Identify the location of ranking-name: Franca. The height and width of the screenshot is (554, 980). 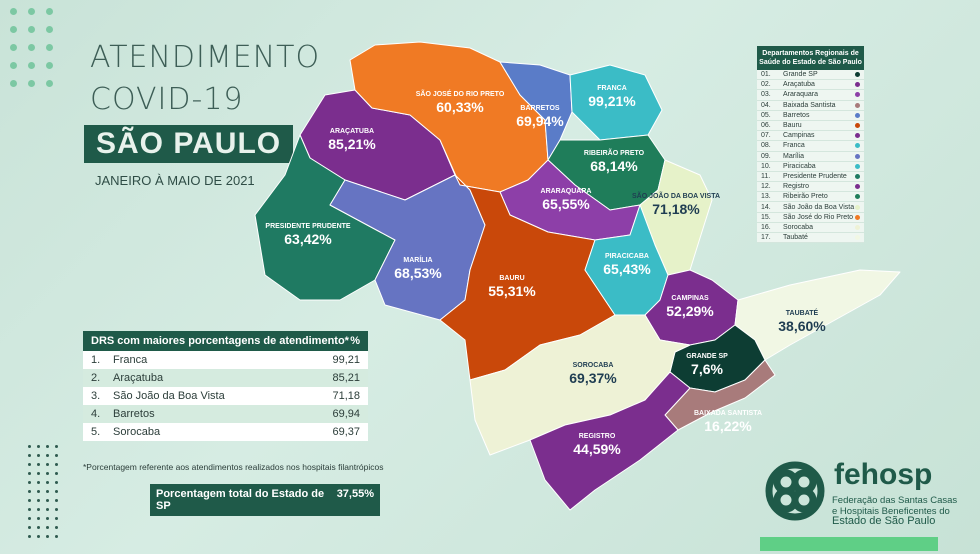
(130, 360).